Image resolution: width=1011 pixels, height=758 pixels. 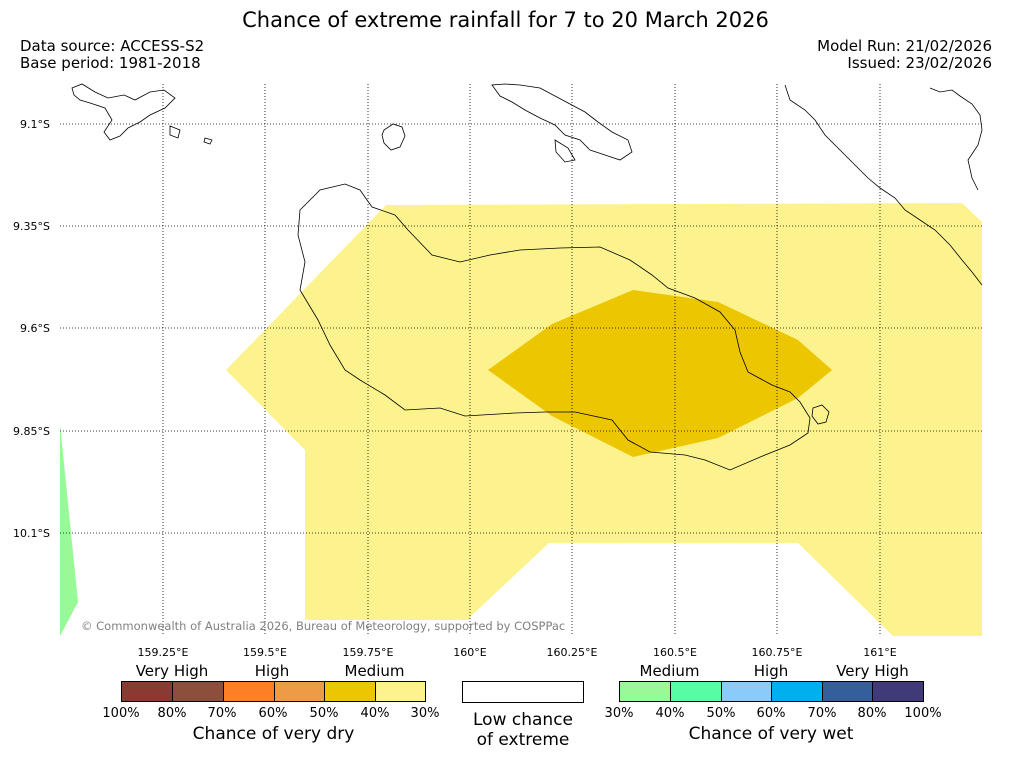 What do you see at coordinates (31, 431) in the screenshot?
I see `lat-label: 9.85°S` at bounding box center [31, 431].